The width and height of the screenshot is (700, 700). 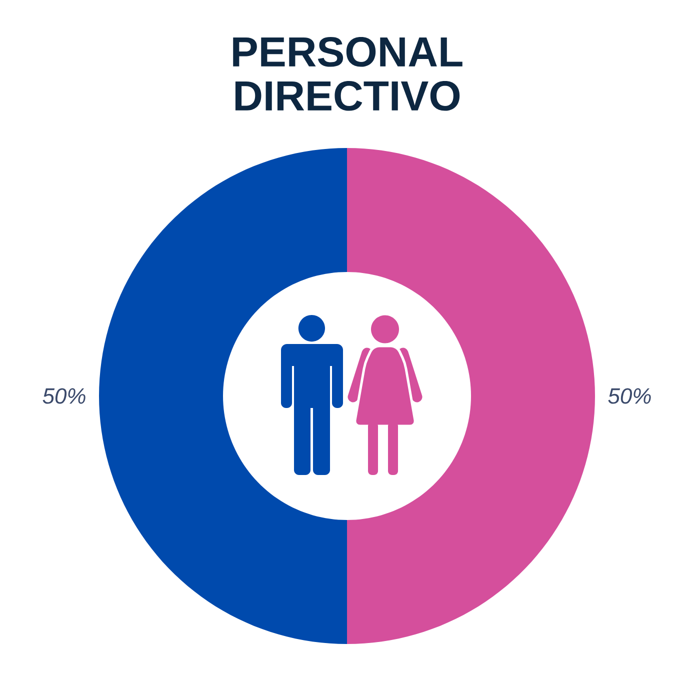 I want to click on chart-title: PERSONAL DIRECTIVO, so click(x=347, y=74).